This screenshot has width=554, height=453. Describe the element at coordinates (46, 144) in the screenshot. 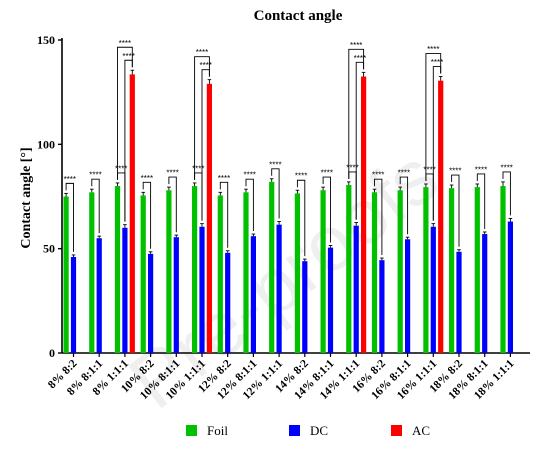

I see `y-tick-label: 100` at that location.